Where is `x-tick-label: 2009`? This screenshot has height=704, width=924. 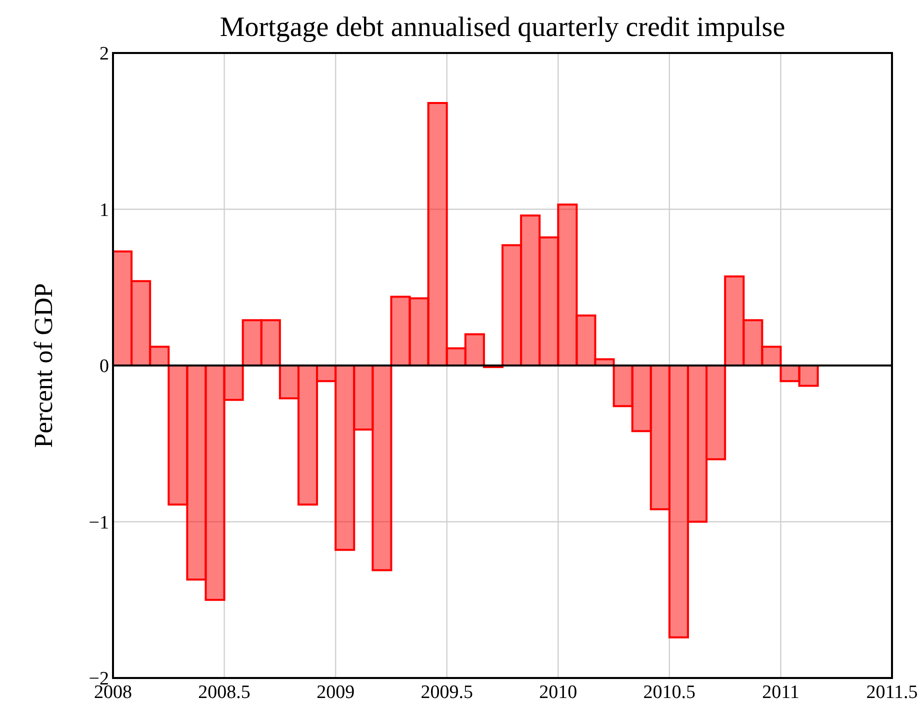 x-tick-label: 2009 is located at coordinates (335, 692).